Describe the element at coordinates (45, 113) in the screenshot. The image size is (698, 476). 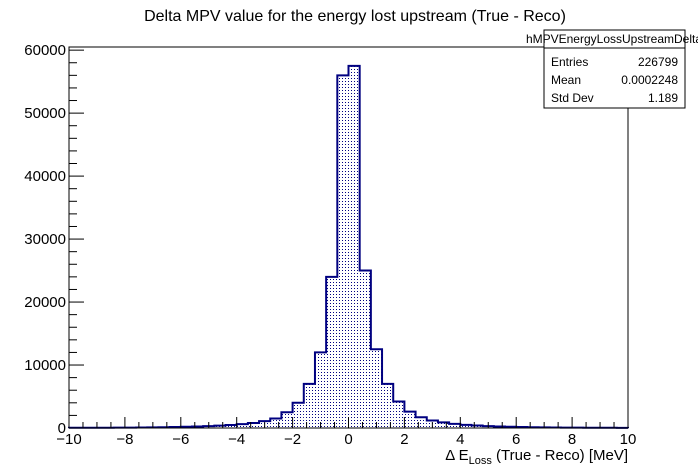
I see `y-tick-label: 50000` at that location.